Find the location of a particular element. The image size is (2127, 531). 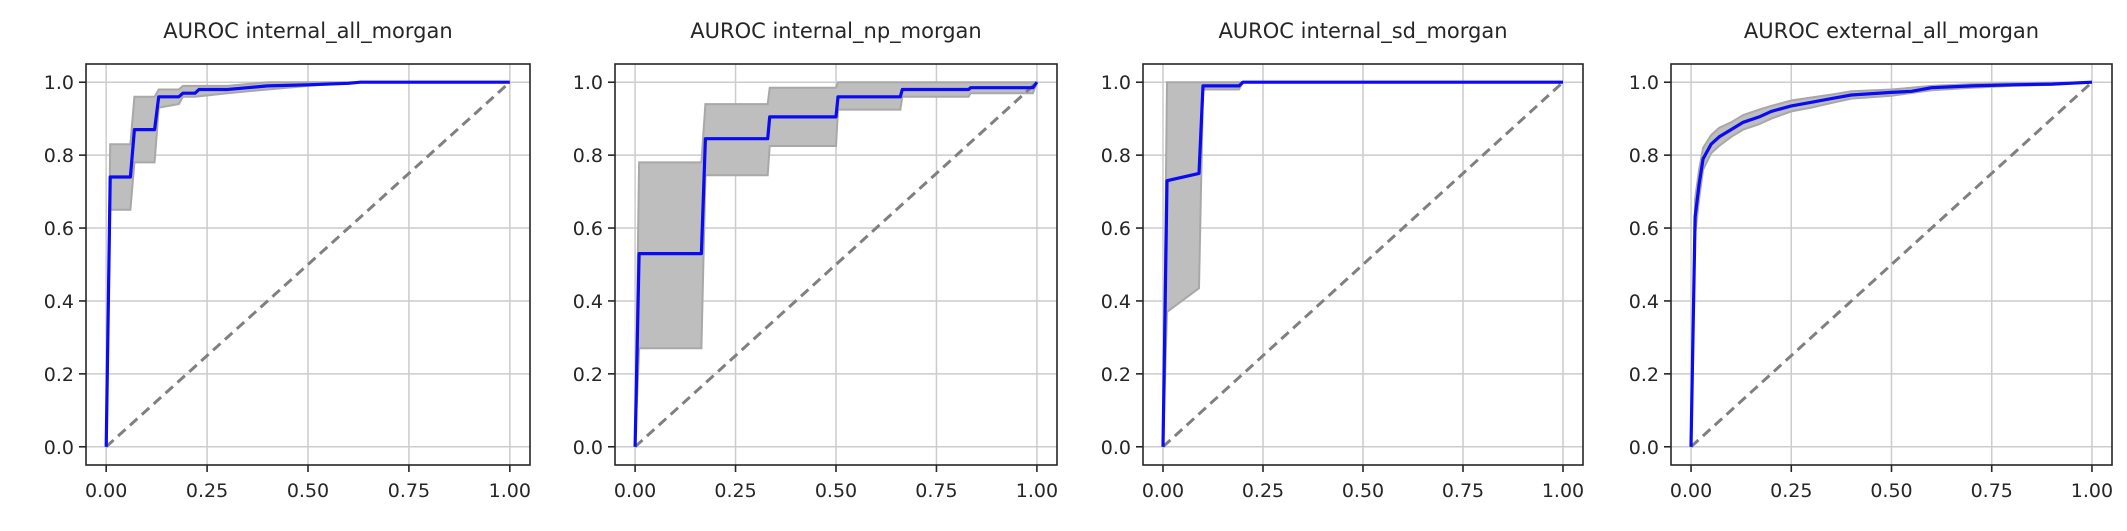

confidence-band is located at coordinates (836, 264).